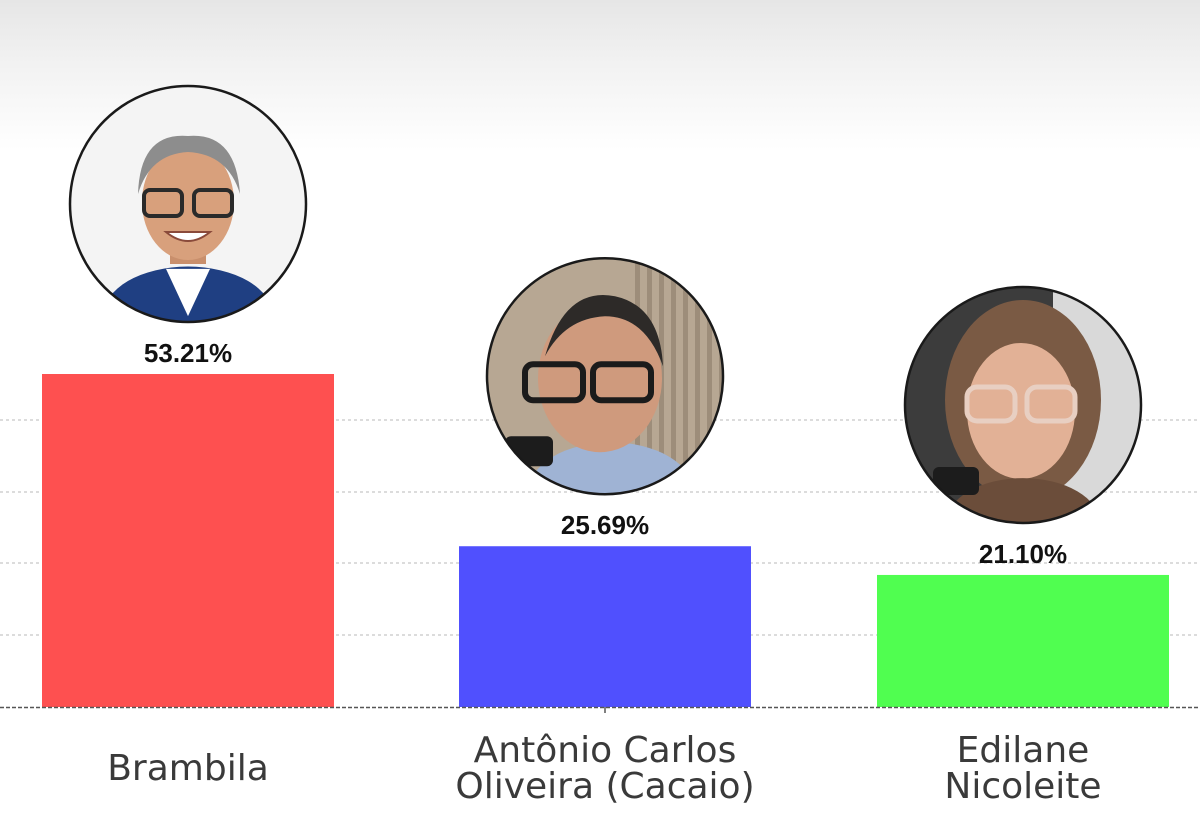 This screenshot has height=820, width=1200. Describe the element at coordinates (188, 768) in the screenshot. I see `tick-label: Brambila` at that location.